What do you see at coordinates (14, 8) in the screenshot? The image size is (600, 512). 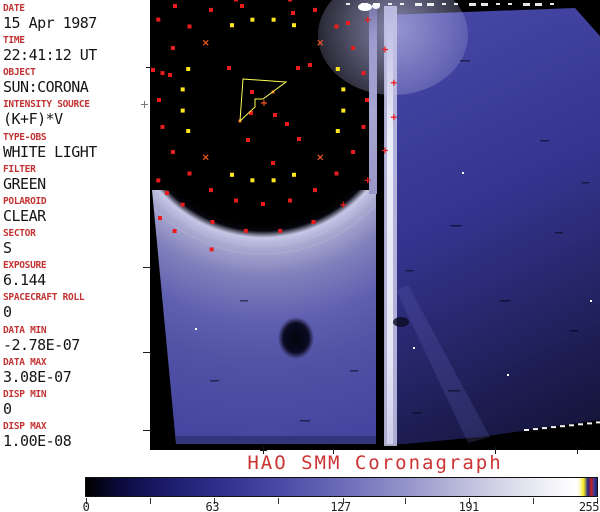 I see `field-label: DATE` at bounding box center [14, 8].